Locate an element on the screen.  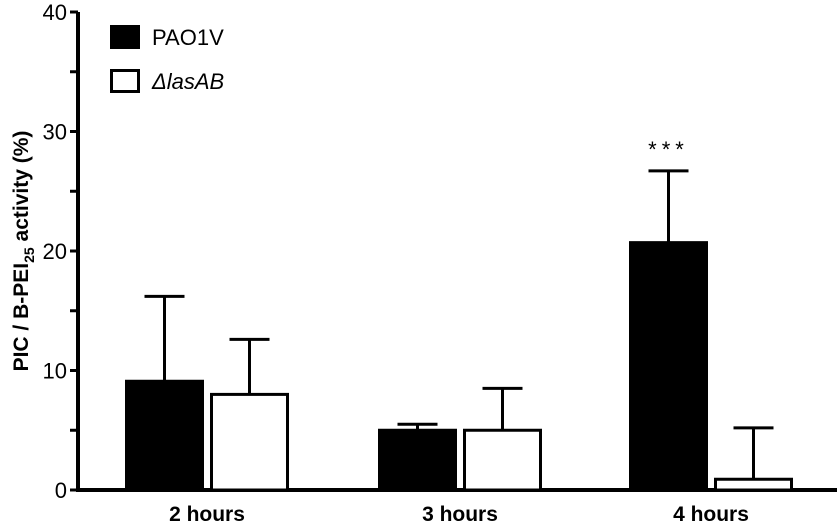
y-axis-label: PIC / B-PEI25 activity (%) is located at coordinates (23, 251).